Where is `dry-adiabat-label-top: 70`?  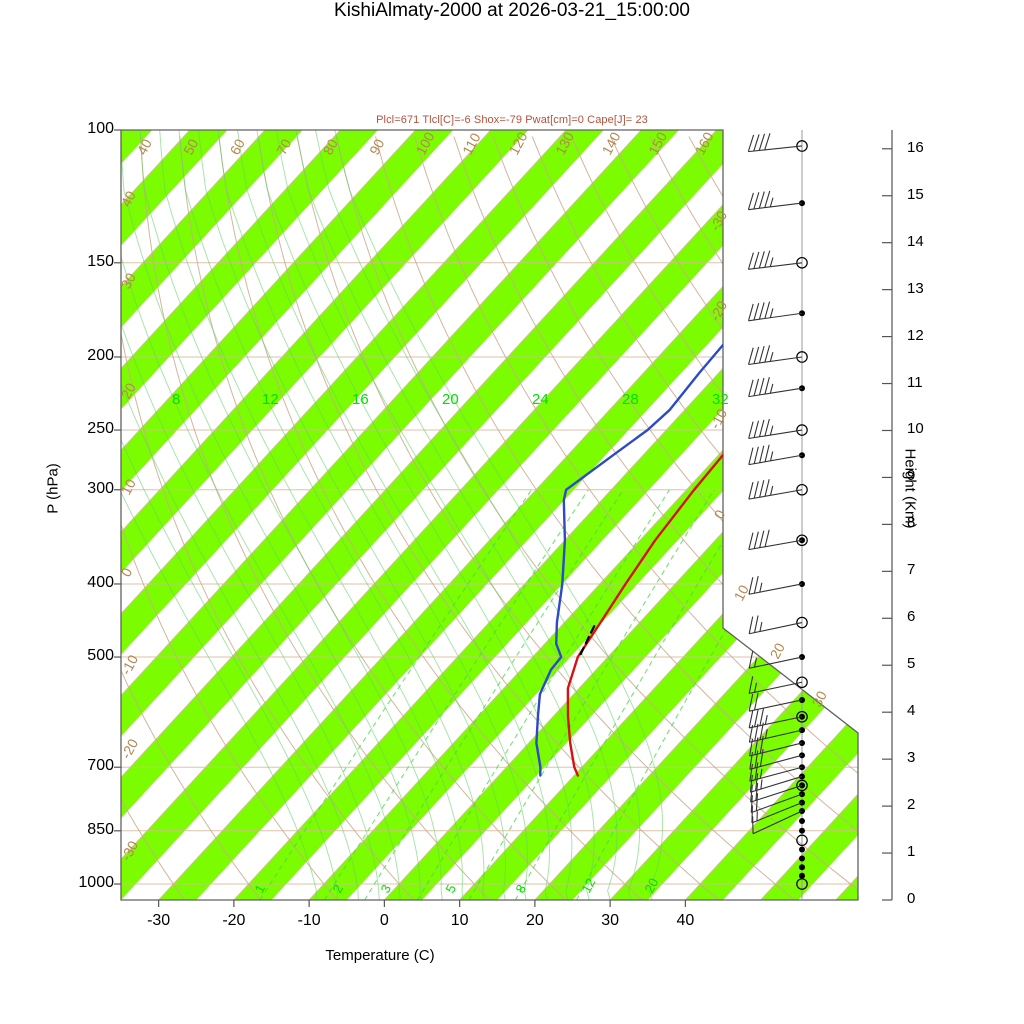 dry-adiabat-label-top: 70 is located at coordinates (284, 146).